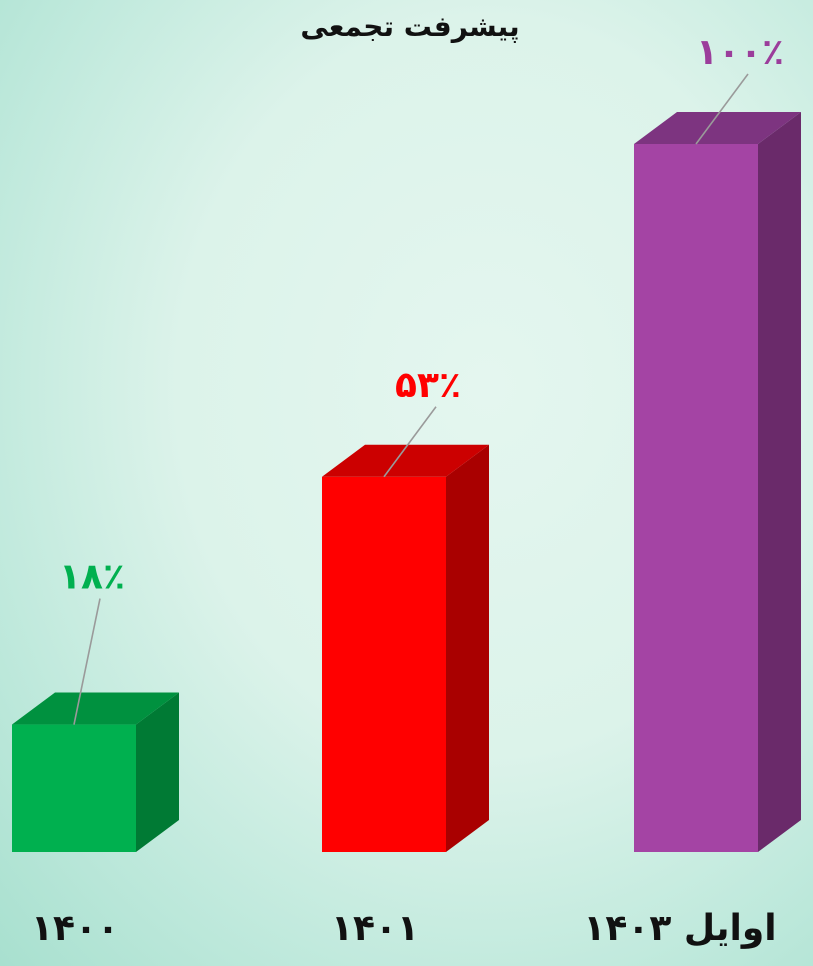 The height and width of the screenshot is (966, 813). What do you see at coordinates (680, 928) in the screenshot?
I see `category-label-1403: اوایل ۱۴۰۳` at bounding box center [680, 928].